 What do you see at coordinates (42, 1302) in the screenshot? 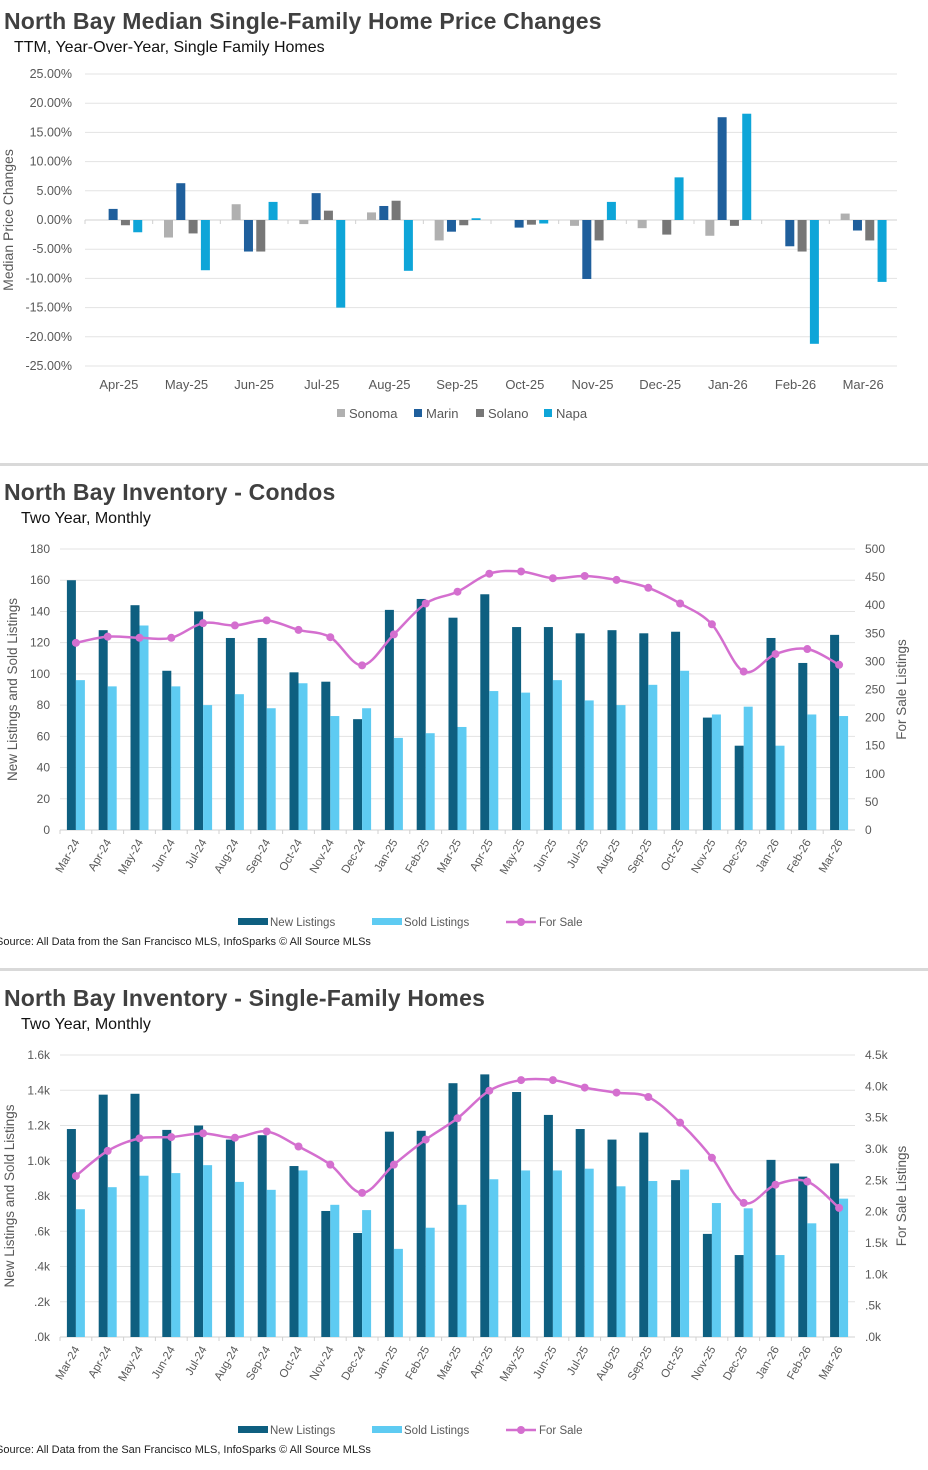
I see `y-tick-label: .2k` at bounding box center [42, 1302].